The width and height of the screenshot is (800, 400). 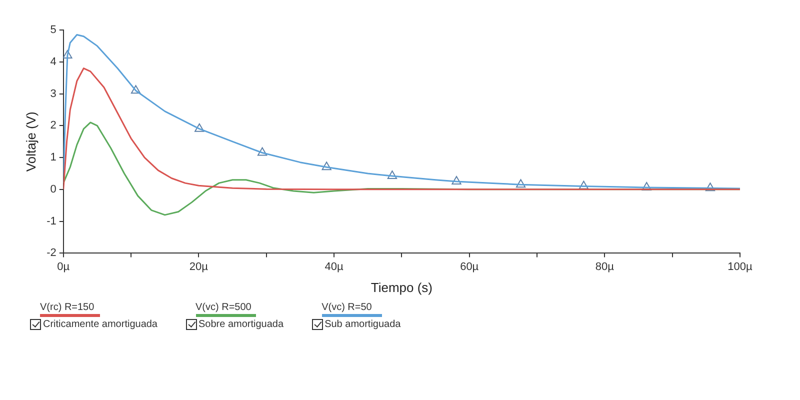 What do you see at coordinates (470, 266) in the screenshot?
I see `x-tick-label: 60µ` at bounding box center [470, 266].